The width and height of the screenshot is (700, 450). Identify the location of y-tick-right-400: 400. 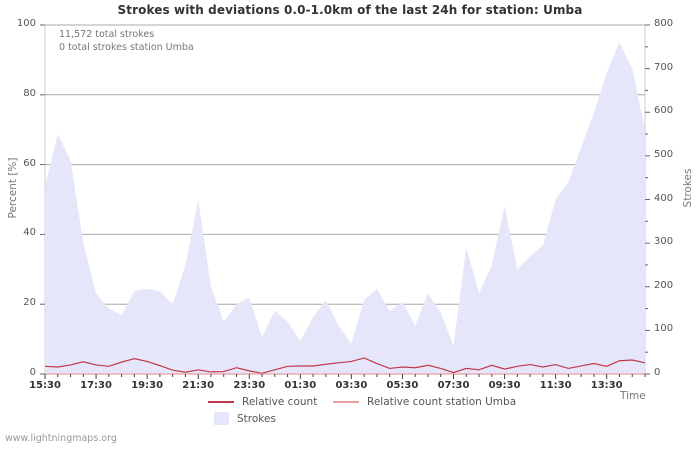
(664, 198).